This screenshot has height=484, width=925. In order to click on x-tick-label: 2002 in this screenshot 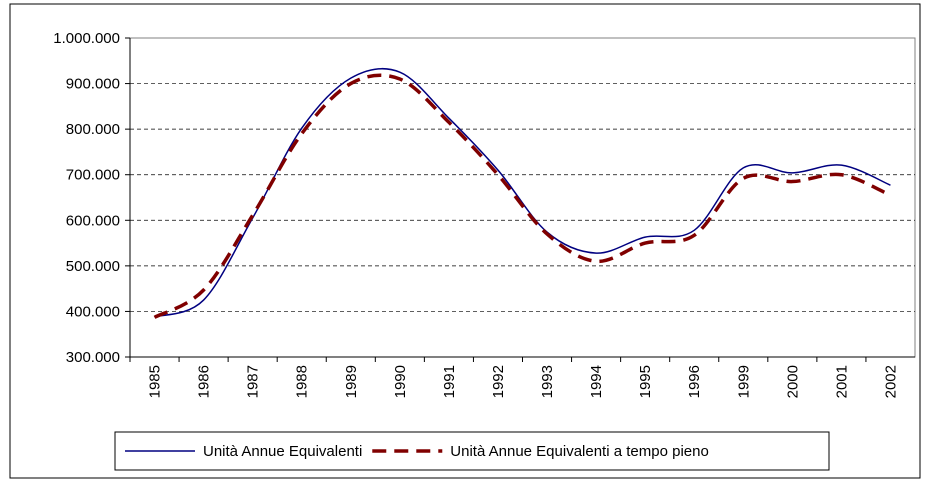, I will do `click(890, 381)`.